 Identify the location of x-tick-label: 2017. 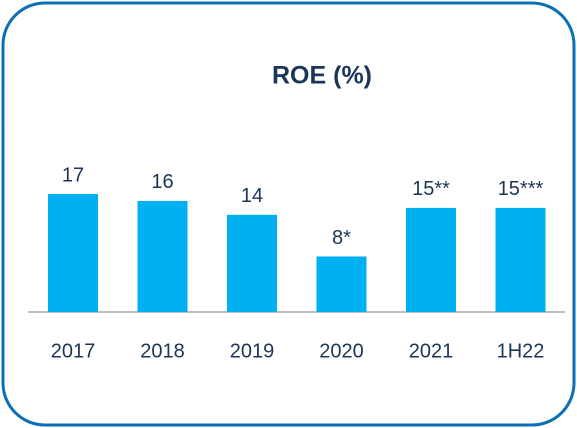
(73, 351).